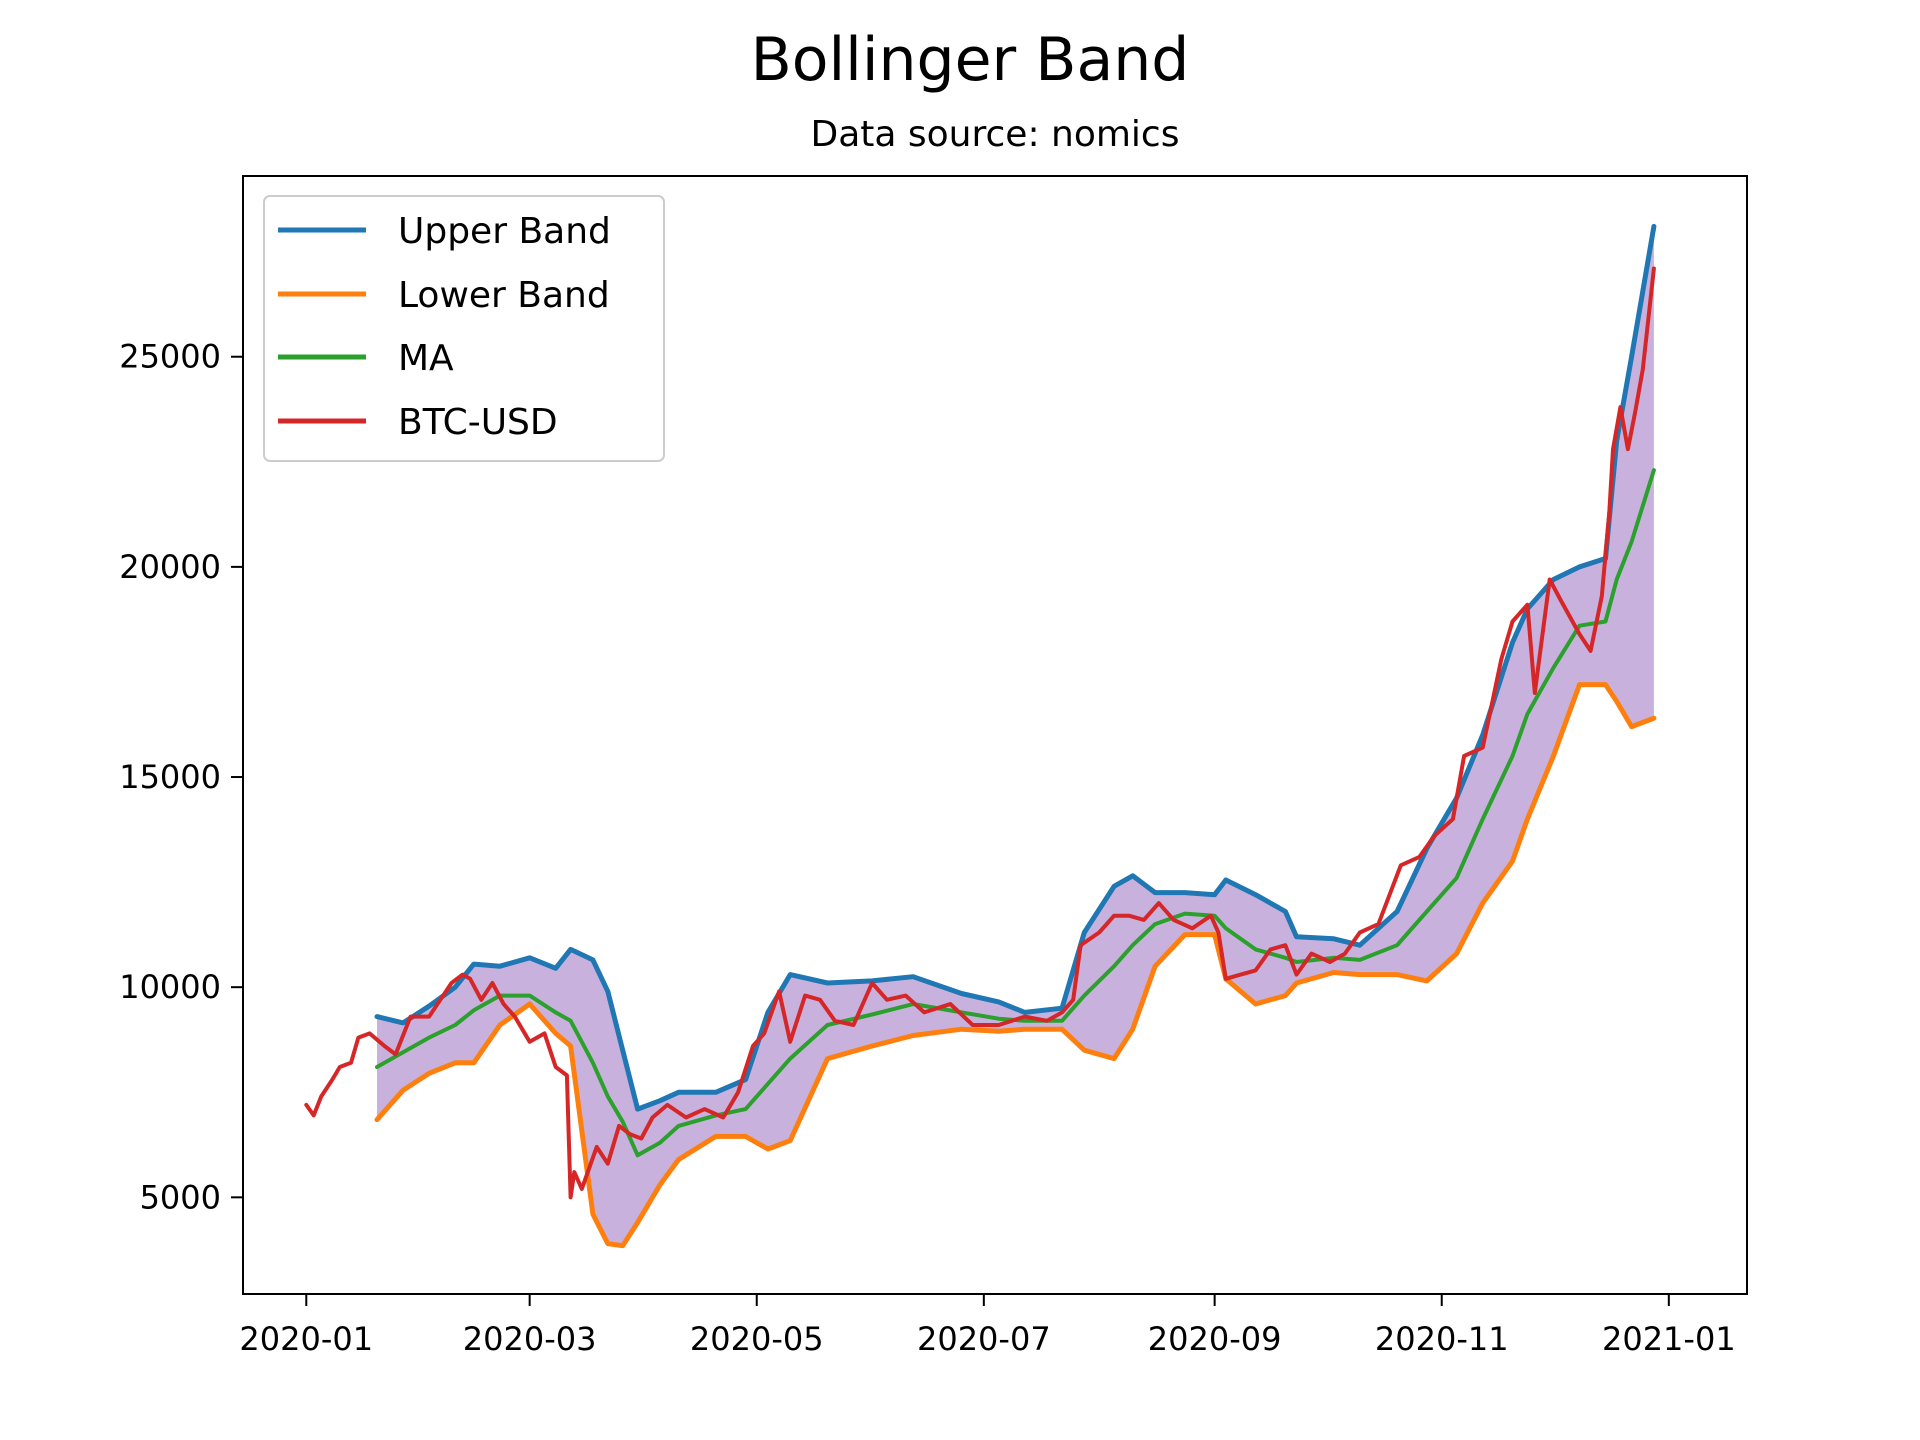 This screenshot has height=1440, width=1920. Describe the element at coordinates (170, 987) in the screenshot. I see `y-tick-label: 10000` at that location.